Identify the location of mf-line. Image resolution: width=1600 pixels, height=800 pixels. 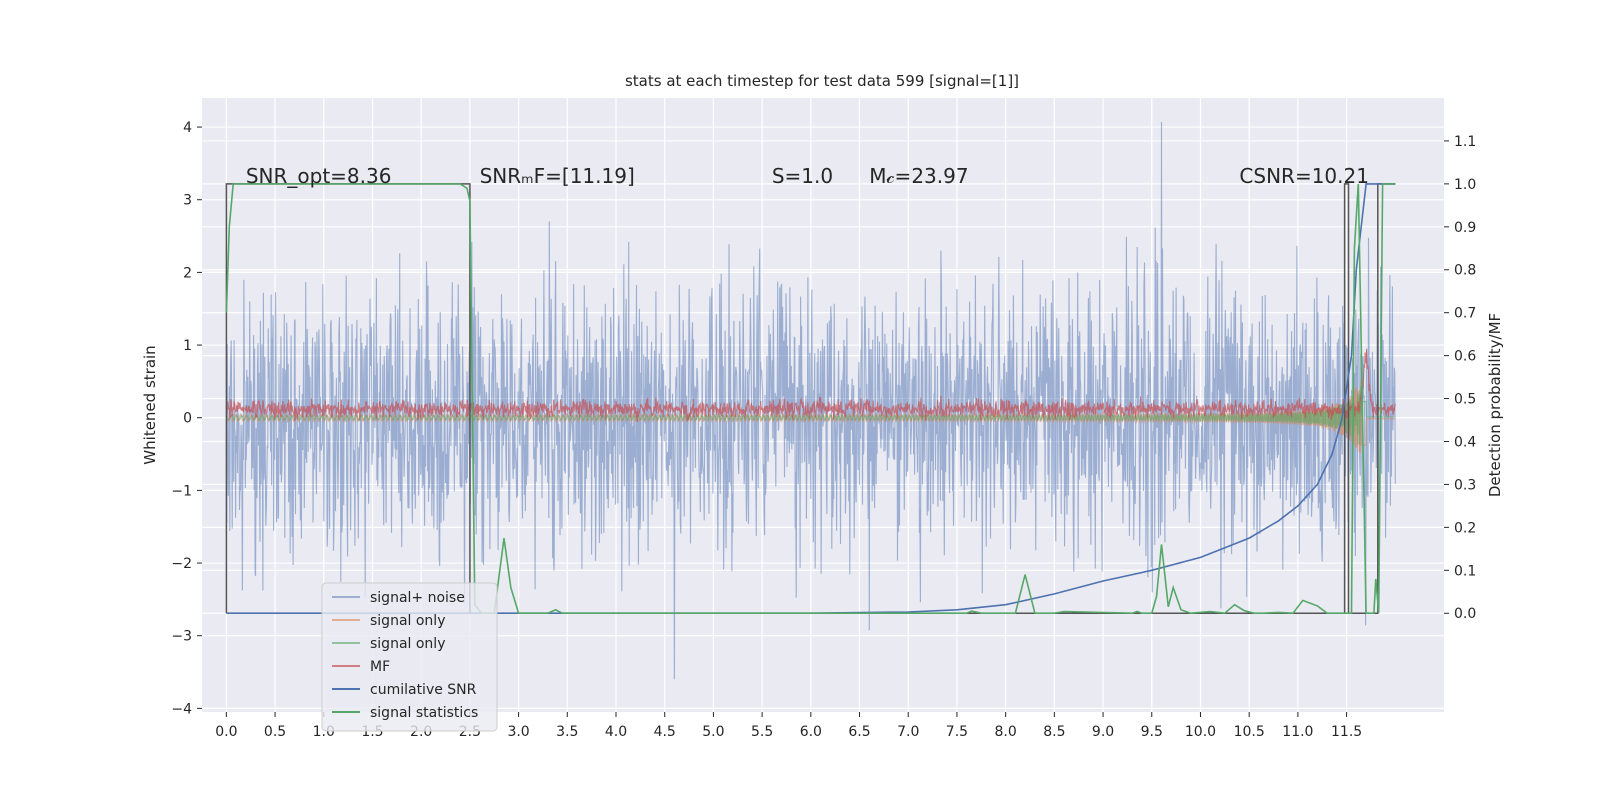
(810, 385).